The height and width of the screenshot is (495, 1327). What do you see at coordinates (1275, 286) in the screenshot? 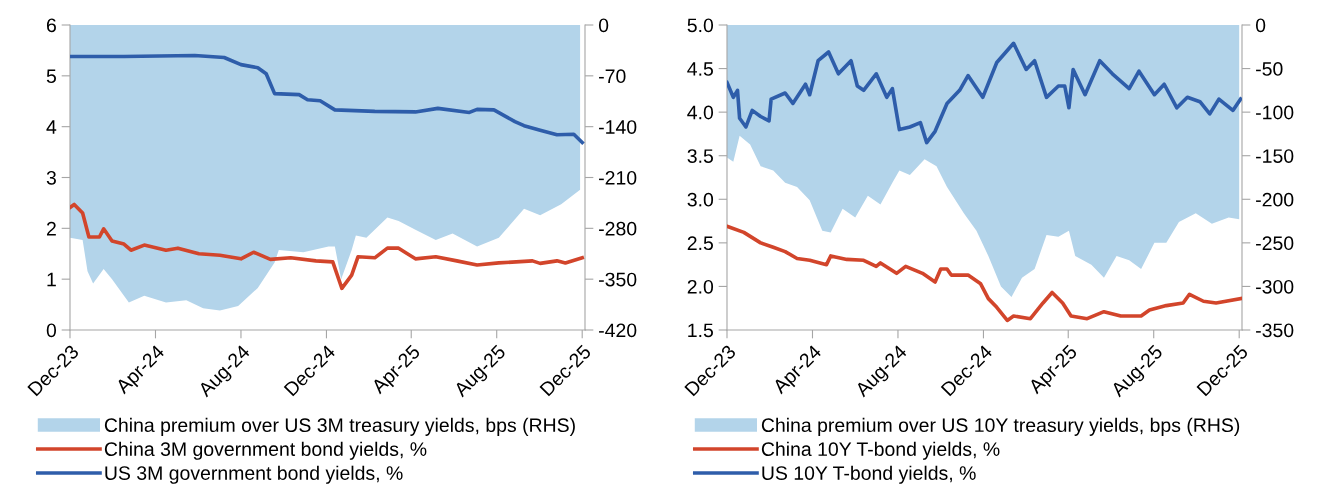
I see `y2-tick-label: -300` at bounding box center [1275, 286].